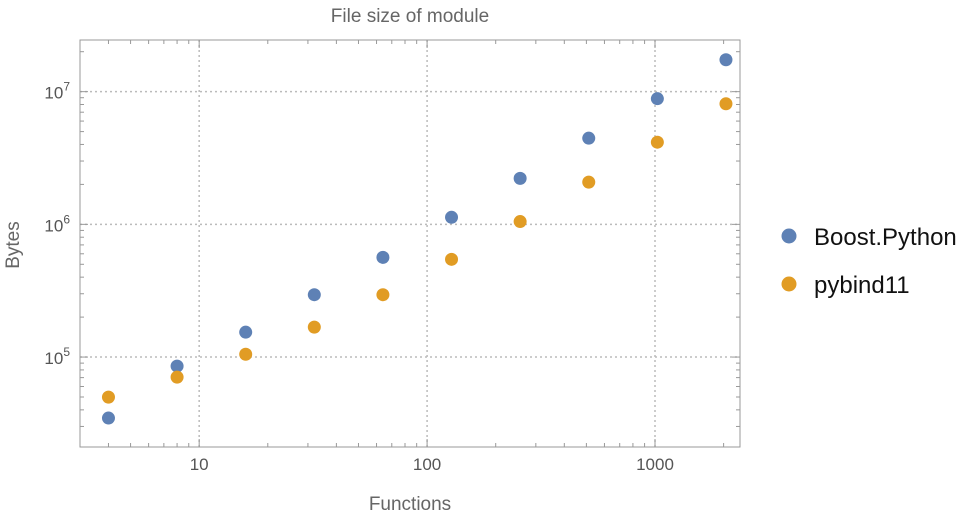  Describe the element at coordinates (57, 91) in the screenshot. I see `y-tick-label: 10⁷` at that location.